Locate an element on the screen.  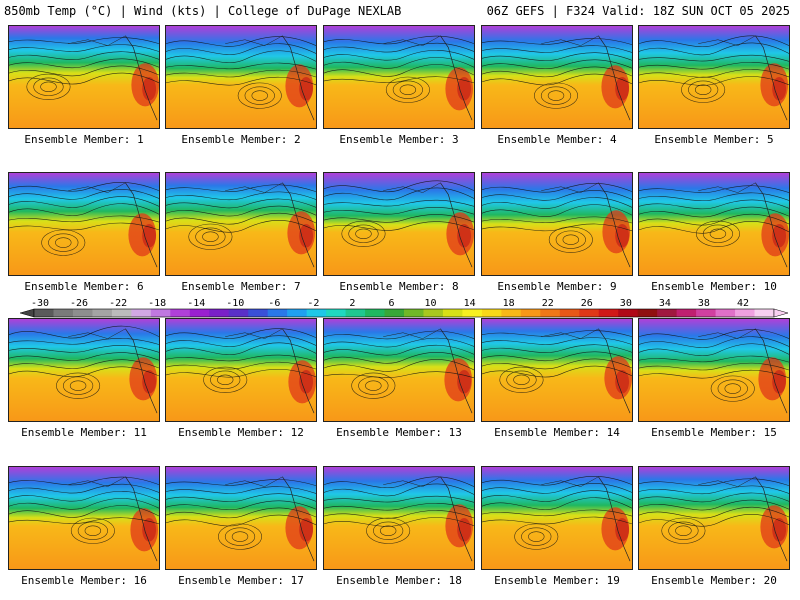
member-label: Ensemble Member: 1 is located at coordinates (84, 139).